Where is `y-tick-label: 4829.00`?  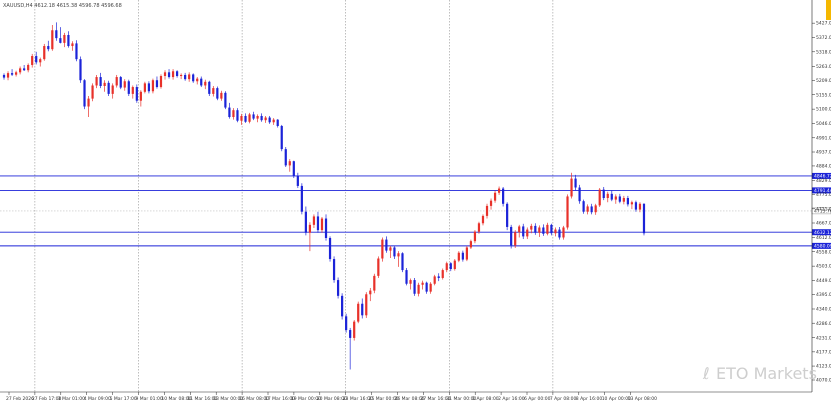
y-tick-label: 4829.00 is located at coordinates (823, 181).